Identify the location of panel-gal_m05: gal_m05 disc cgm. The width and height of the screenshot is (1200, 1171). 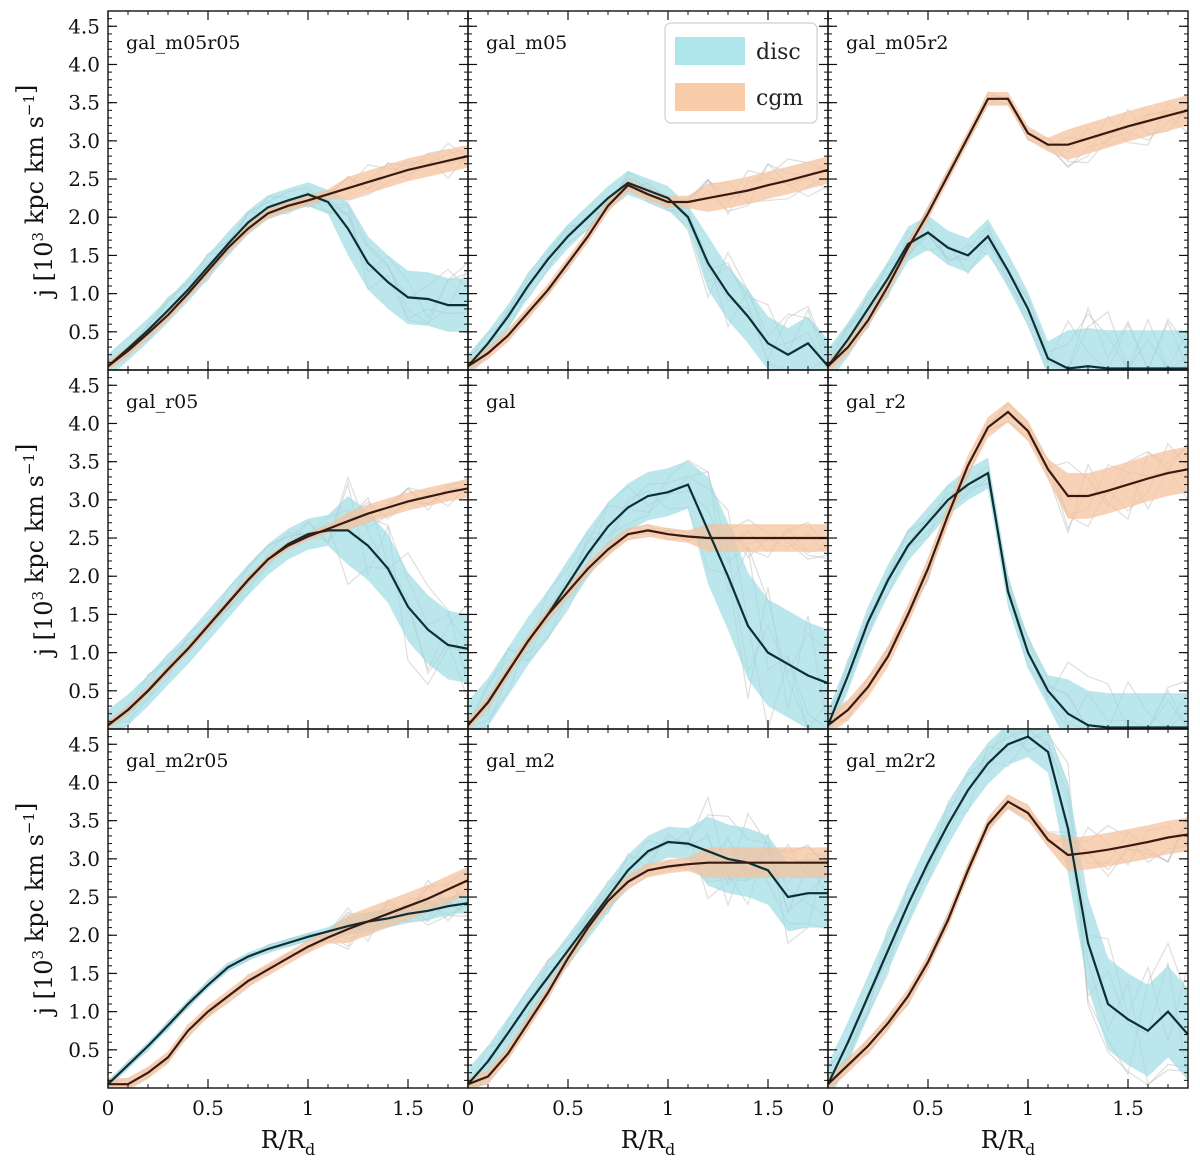
(648, 190).